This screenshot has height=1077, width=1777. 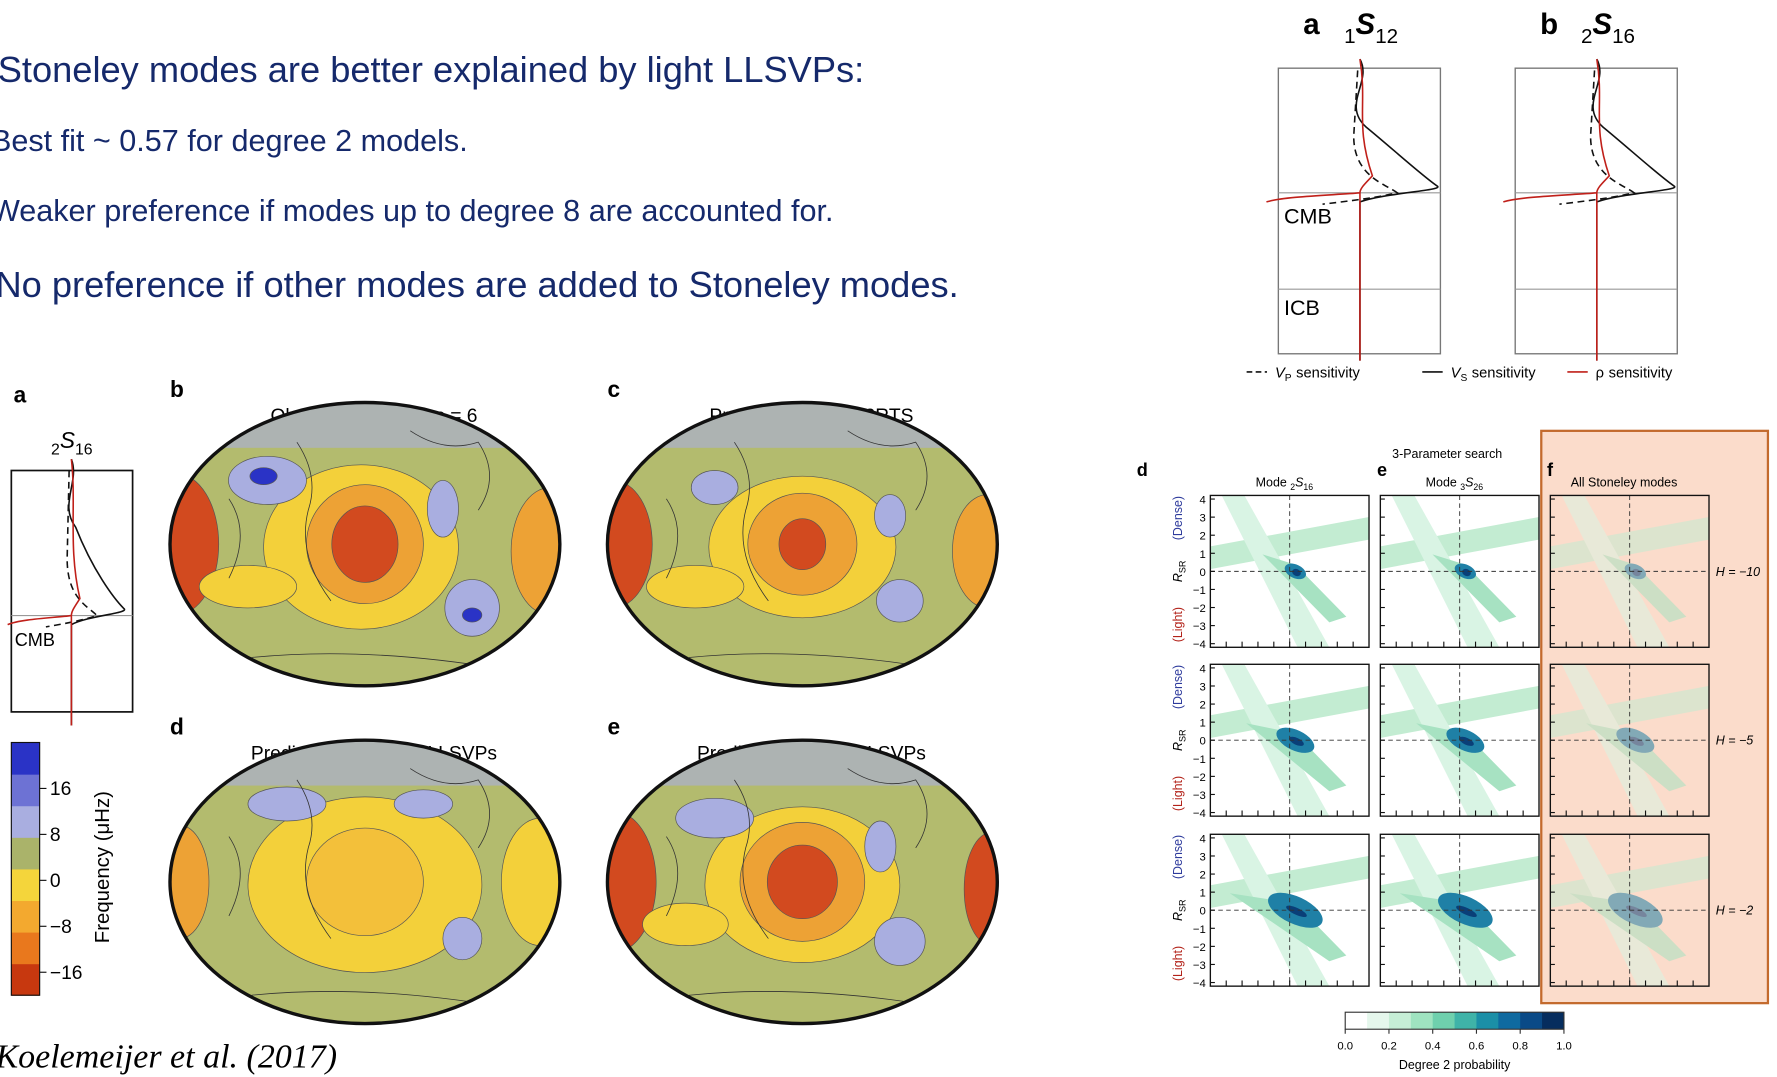 I want to click on boundary-label: ICB, so click(x=1302, y=308).